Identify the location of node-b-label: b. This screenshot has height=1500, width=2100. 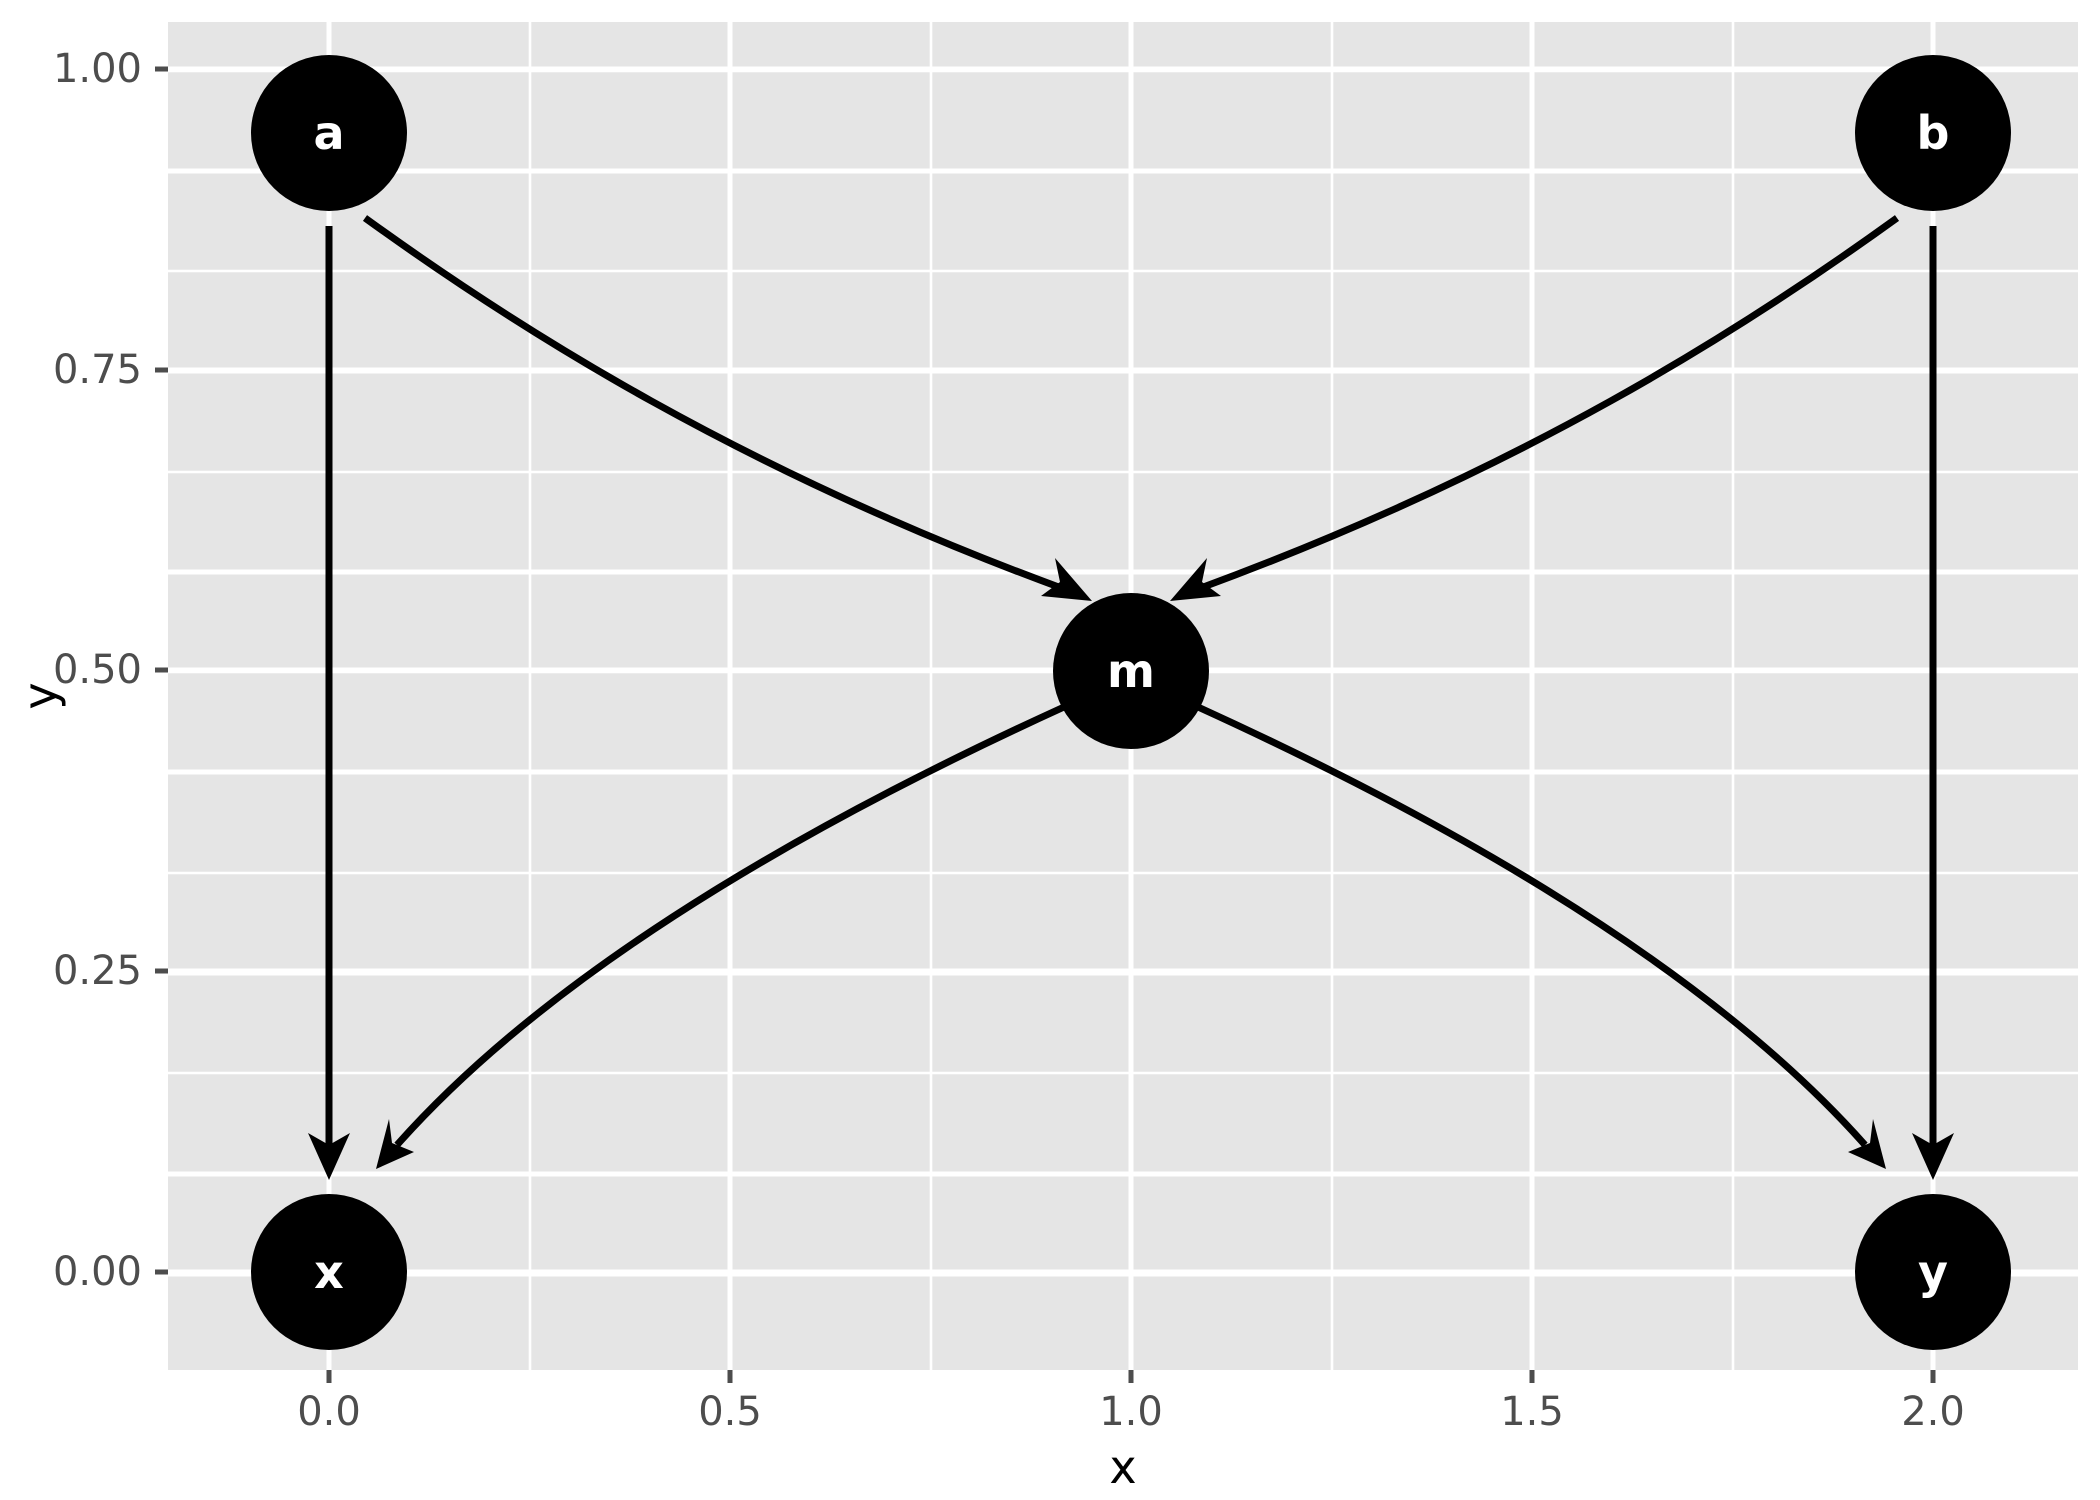
(1933, 133).